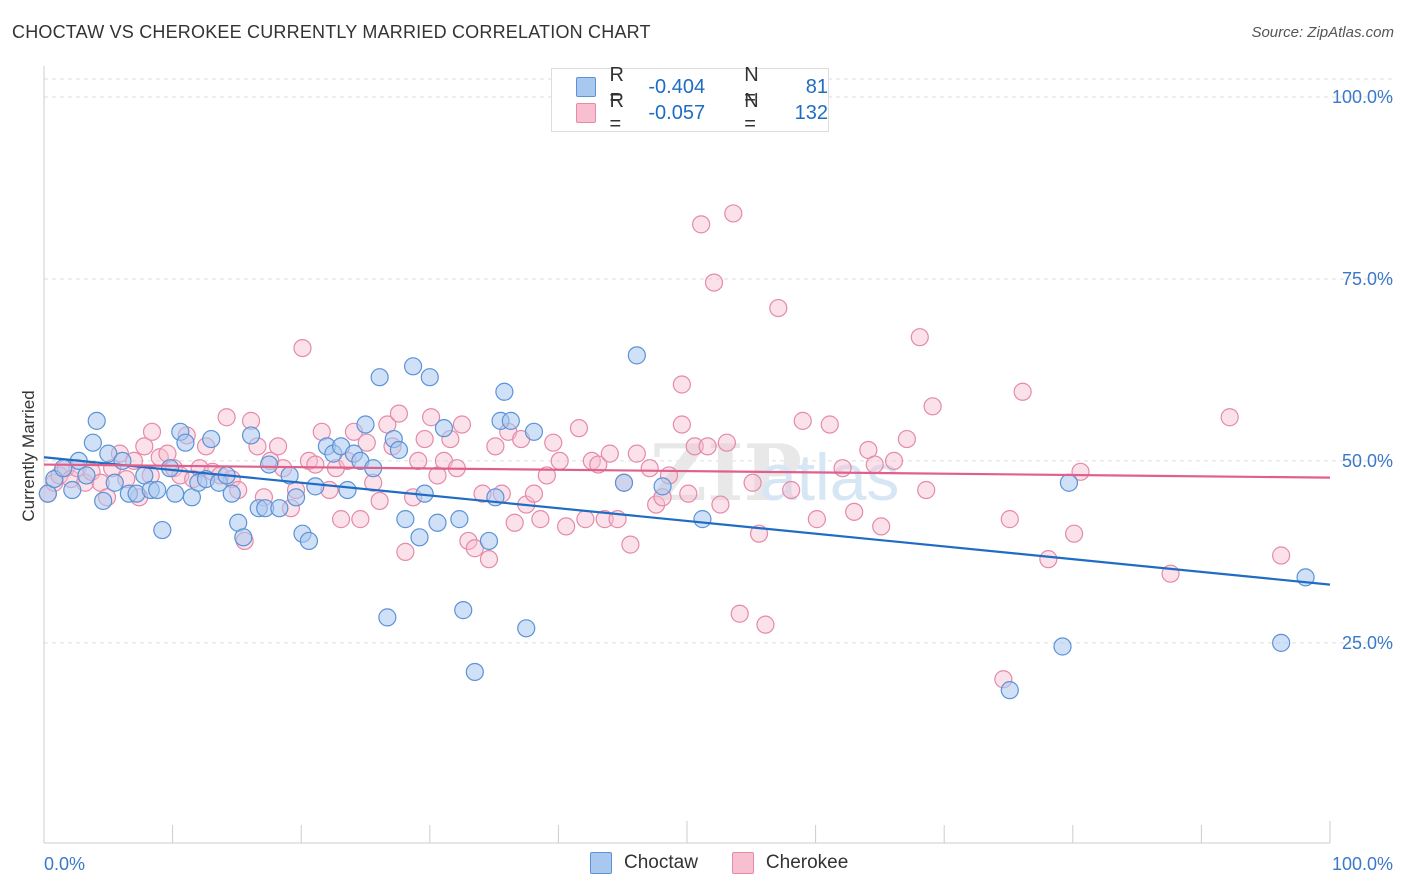 The height and width of the screenshot is (892, 1406). Describe the element at coordinates (816, 86) in the screenshot. I see `choctaw-n-value: 81` at that location.